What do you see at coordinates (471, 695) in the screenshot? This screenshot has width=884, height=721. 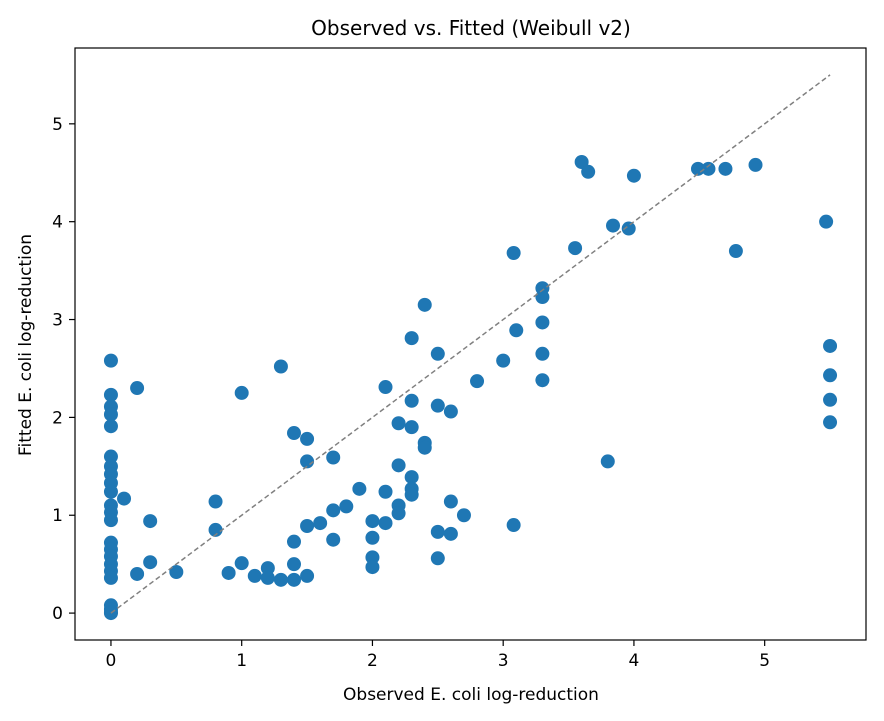 I see `x-axis-label: Observed E. coli log-reduction` at bounding box center [471, 695].